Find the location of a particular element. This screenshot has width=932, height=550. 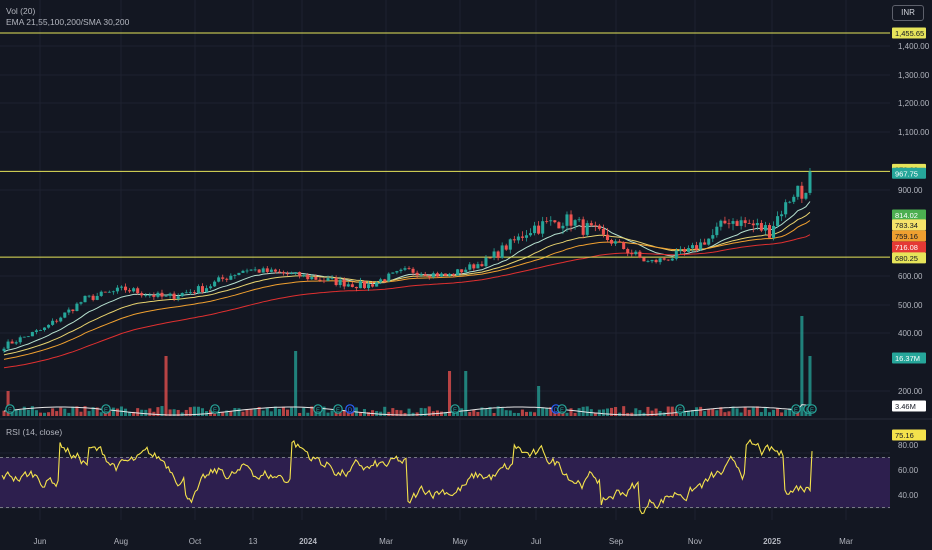

time-tick-label: Jul is located at coordinates (536, 541).